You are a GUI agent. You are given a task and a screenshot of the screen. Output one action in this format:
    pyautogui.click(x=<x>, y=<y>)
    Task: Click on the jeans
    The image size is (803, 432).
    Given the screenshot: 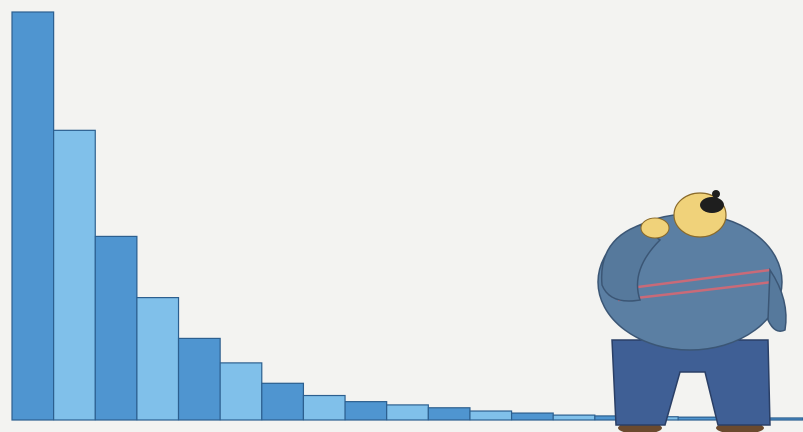 What is the action you would take?
    pyautogui.click(x=691, y=382)
    